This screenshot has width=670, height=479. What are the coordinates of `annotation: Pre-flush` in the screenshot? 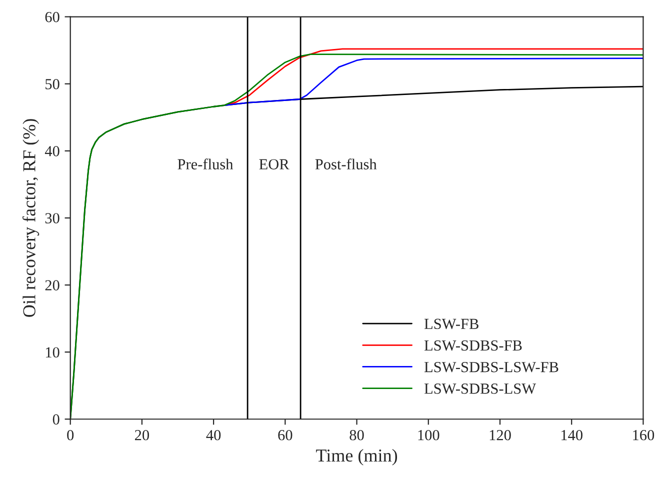 It's located at (206, 164).